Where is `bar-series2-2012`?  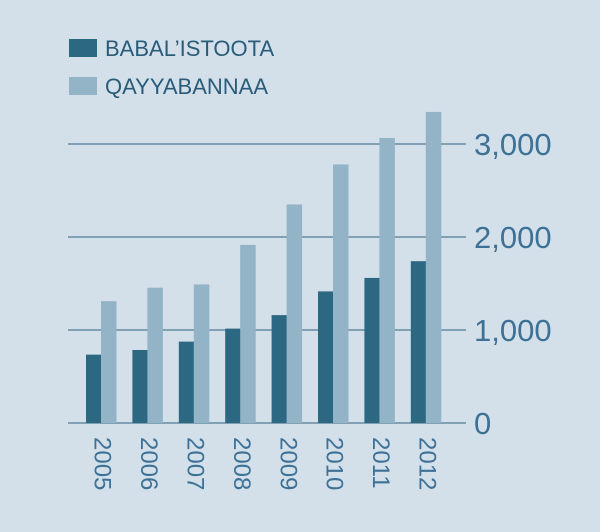
bar-series2-2012 is located at coordinates (433, 267).